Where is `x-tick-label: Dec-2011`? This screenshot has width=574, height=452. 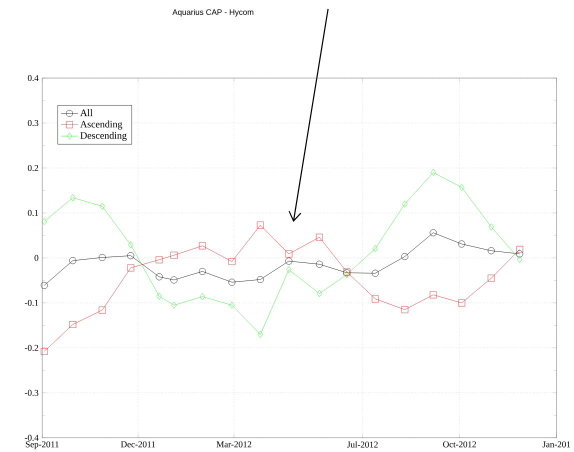 x-tick-label: Dec-2011 is located at coordinates (137, 444).